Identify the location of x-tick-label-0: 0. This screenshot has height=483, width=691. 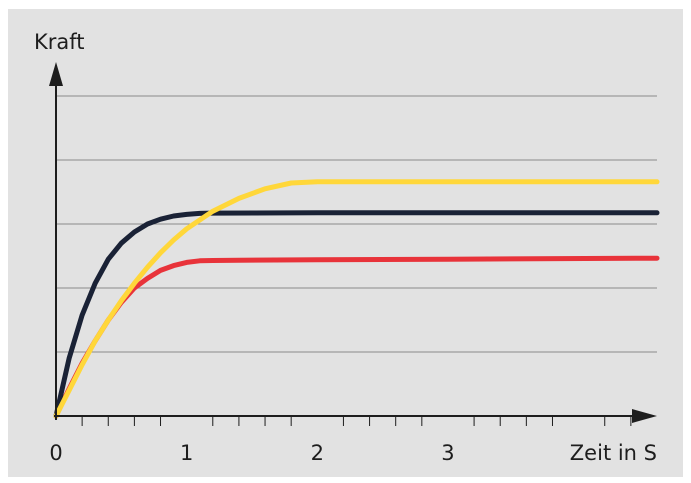
(55, 453).